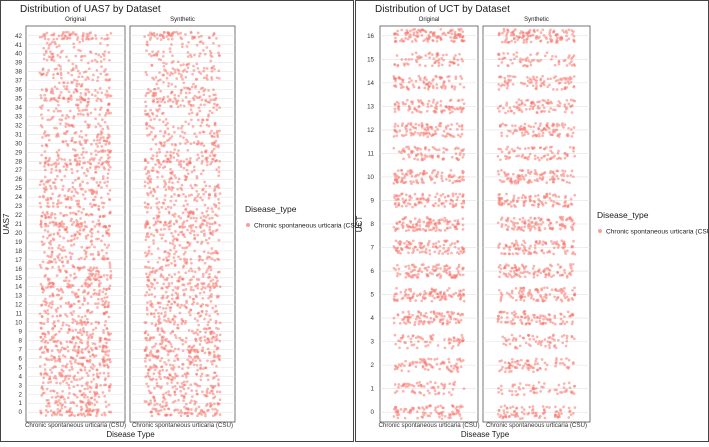  What do you see at coordinates (21, 403) in the screenshot?
I see `y-tick-label: 1` at bounding box center [21, 403].